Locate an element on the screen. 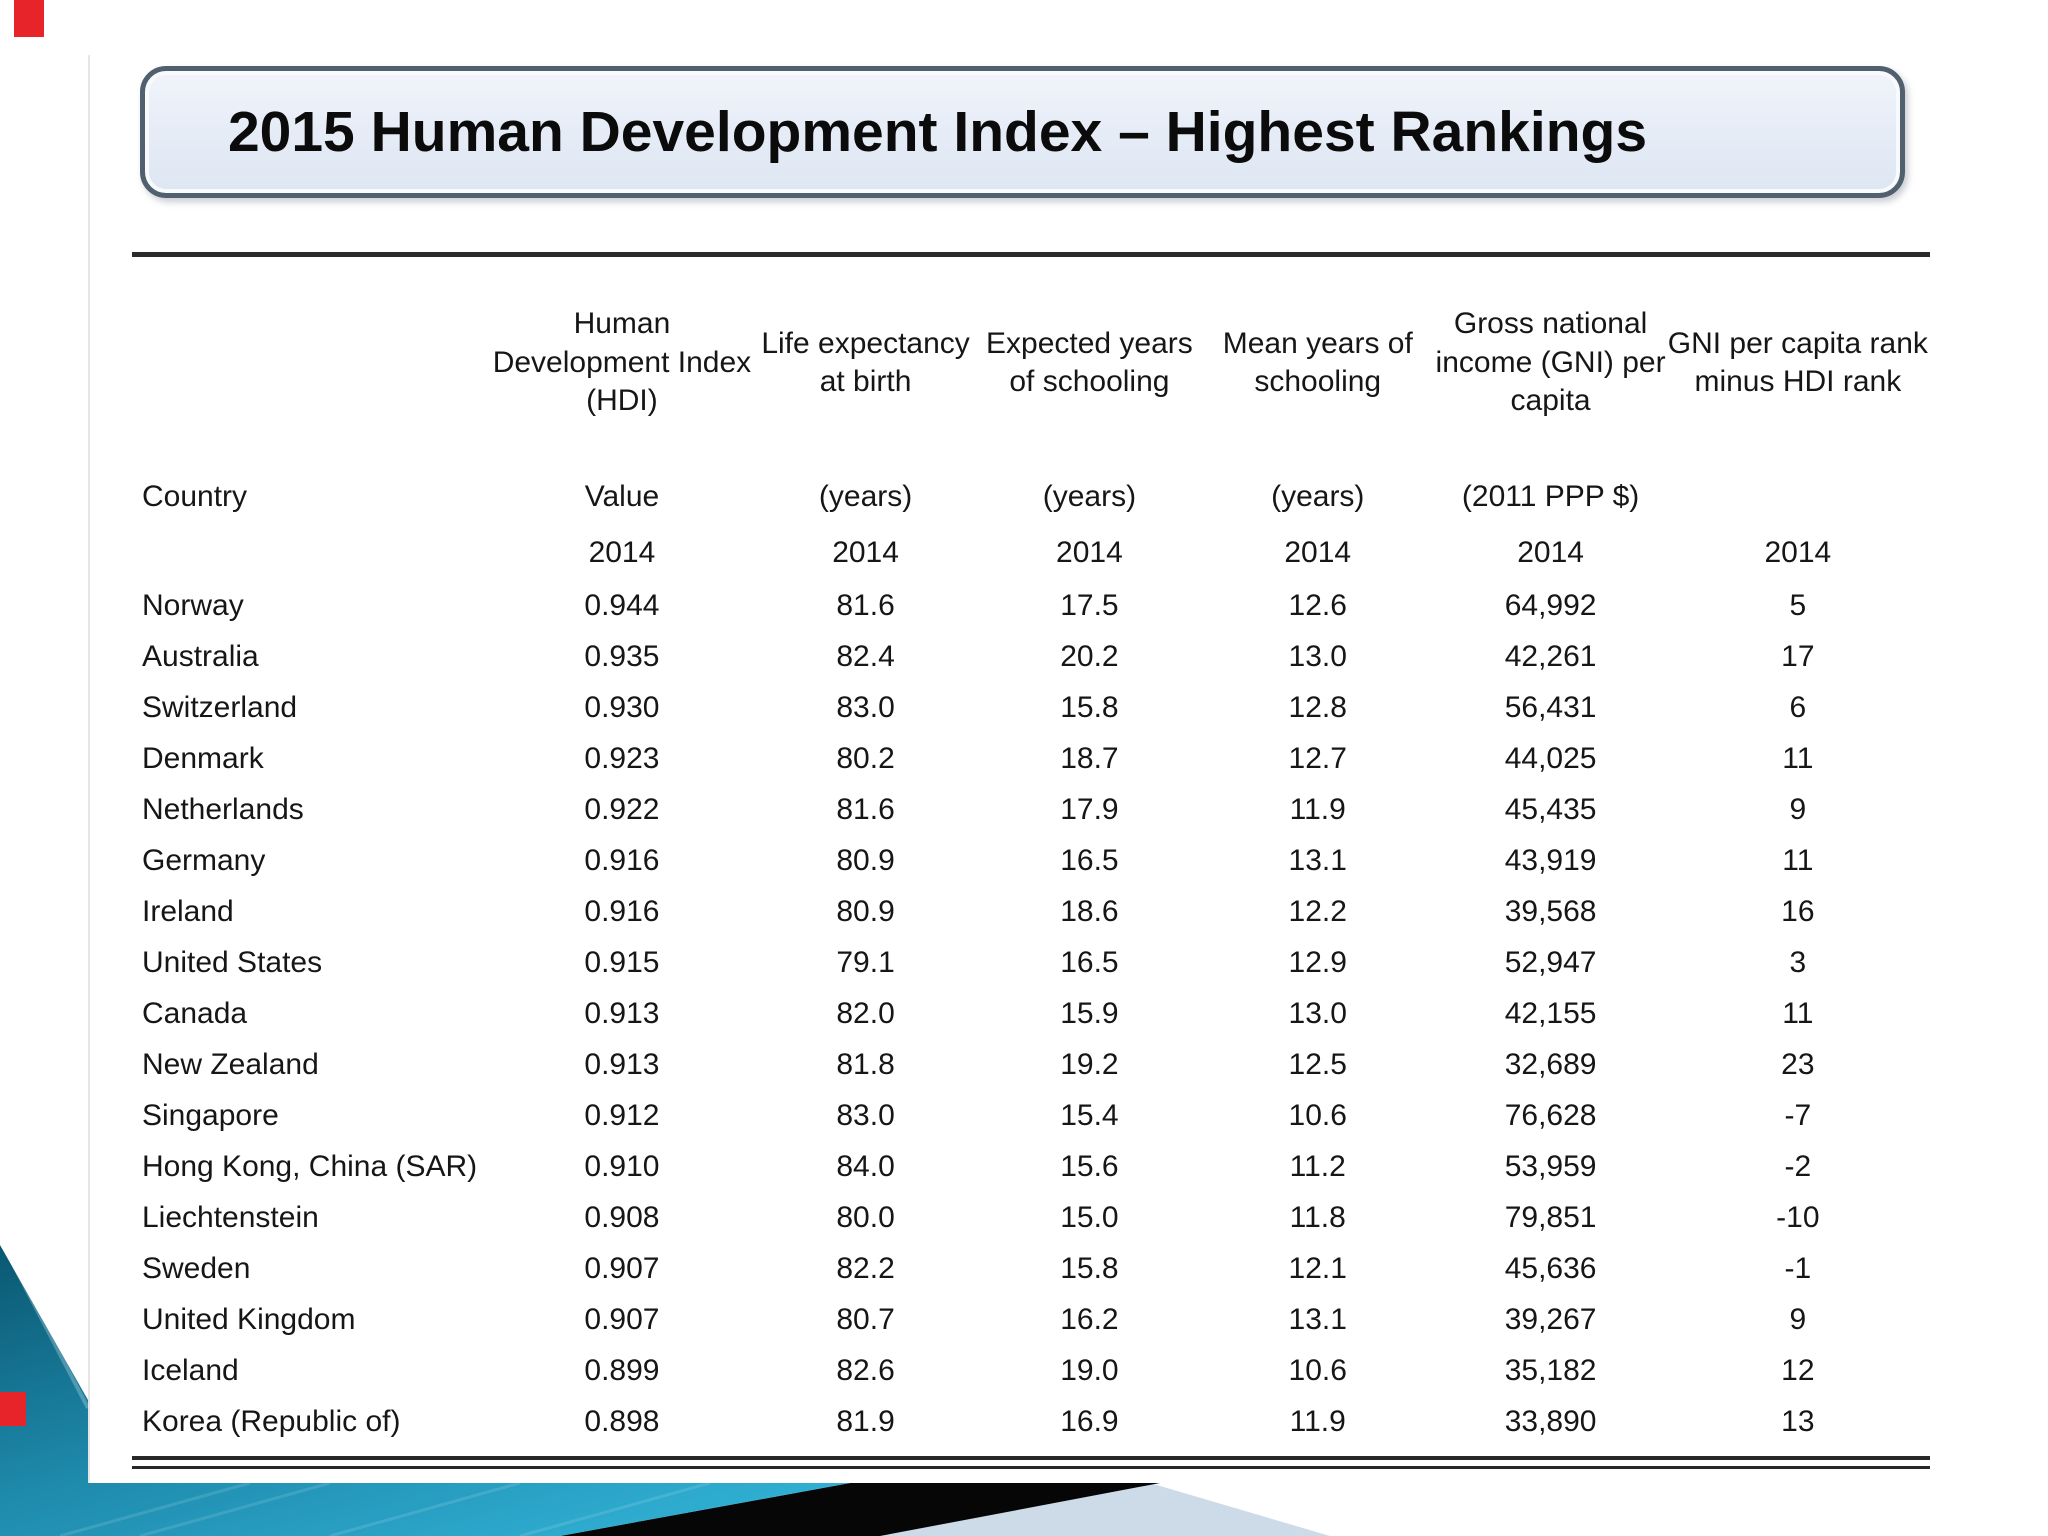 The width and height of the screenshot is (2048, 1536). table-row: Denmark 0.923 80.2 18.7 12.7 44,025 11 is located at coordinates (1031, 758).